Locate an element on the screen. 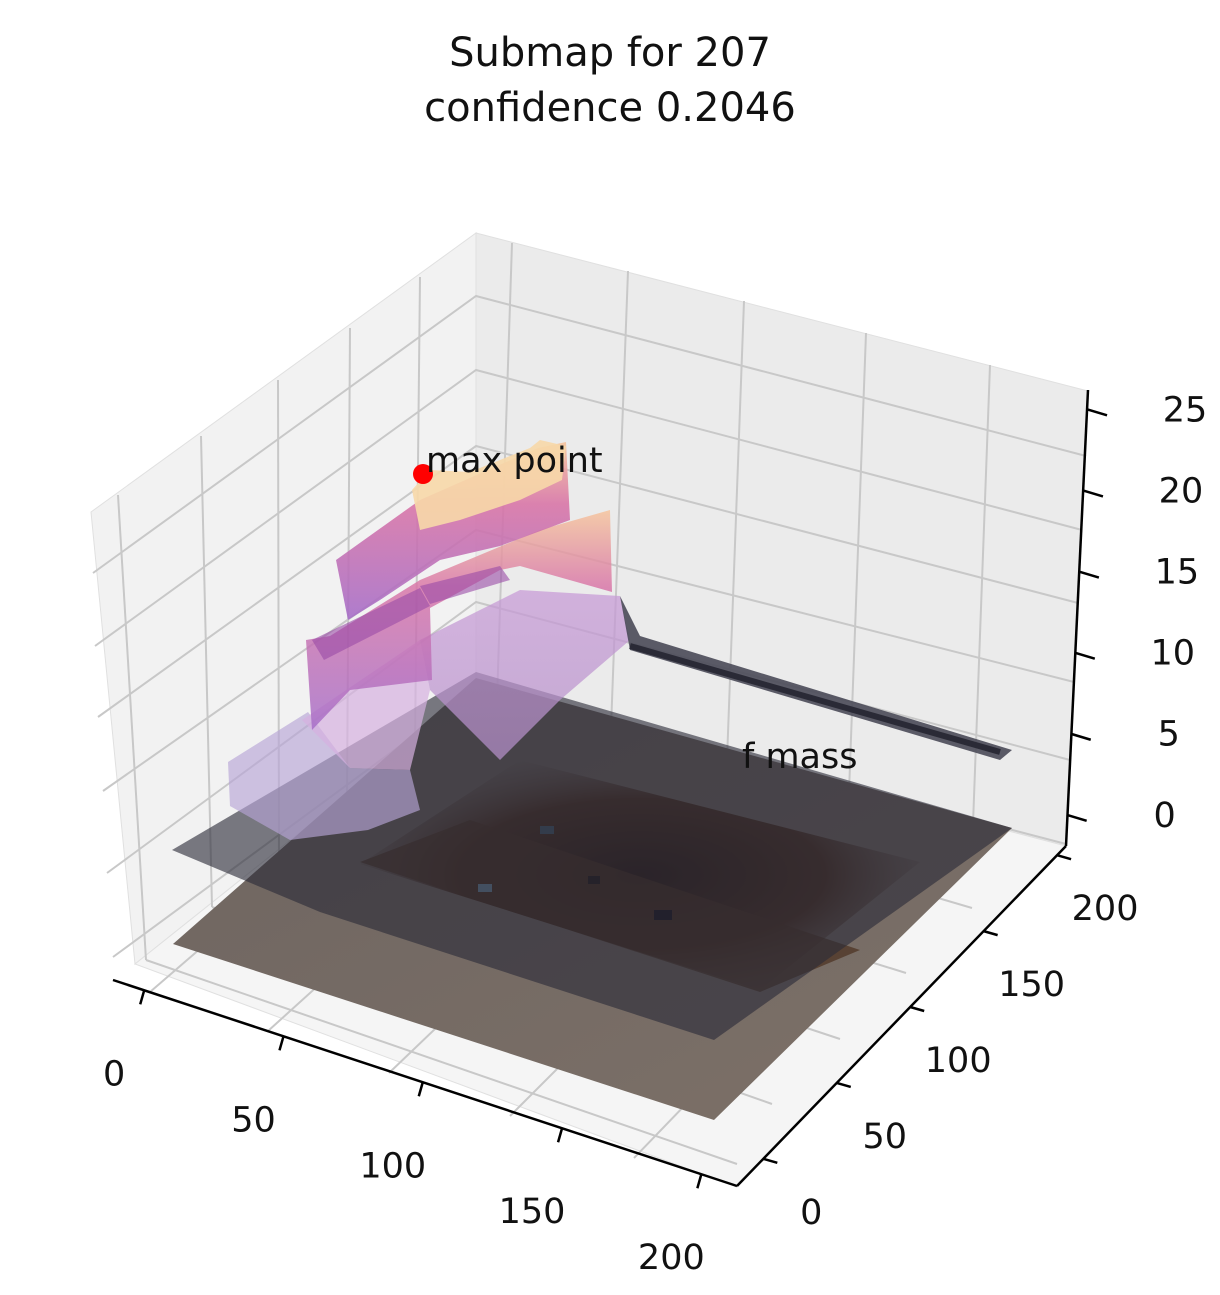  y-tick-label: 100 is located at coordinates (958, 1061).